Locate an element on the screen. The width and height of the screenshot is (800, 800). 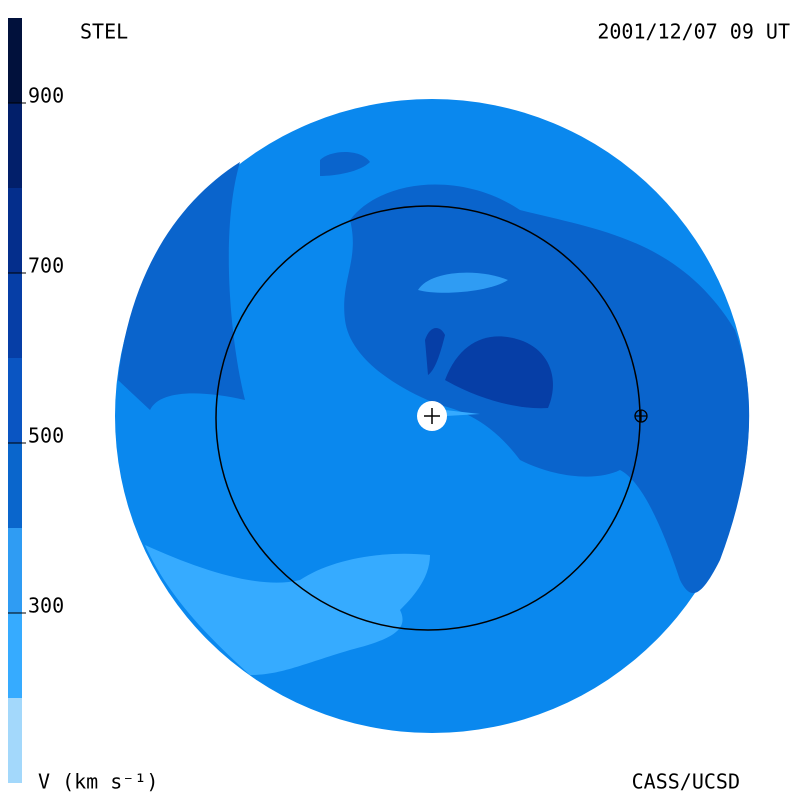
colorbar-tick-label: 500 is located at coordinates (46, 436).